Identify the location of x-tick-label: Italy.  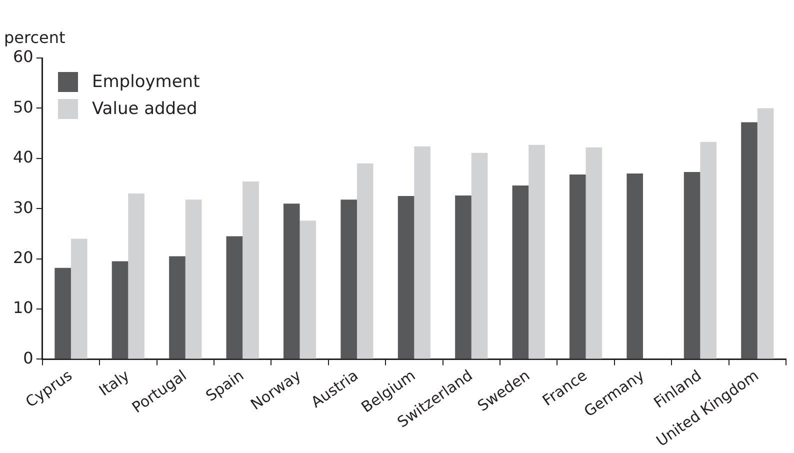
(114, 383).